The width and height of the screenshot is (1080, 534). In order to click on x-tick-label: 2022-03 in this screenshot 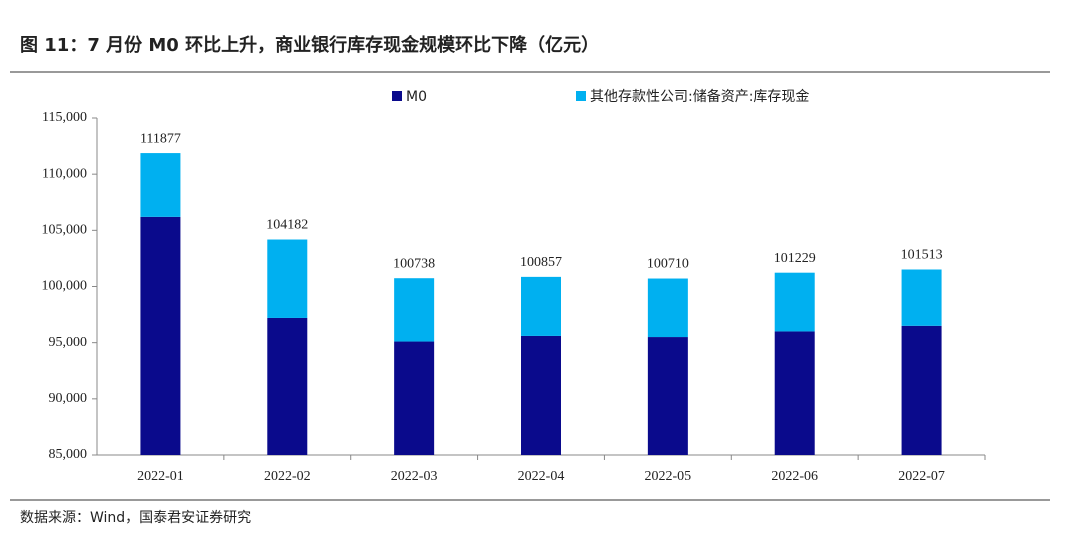, I will do `click(414, 476)`.